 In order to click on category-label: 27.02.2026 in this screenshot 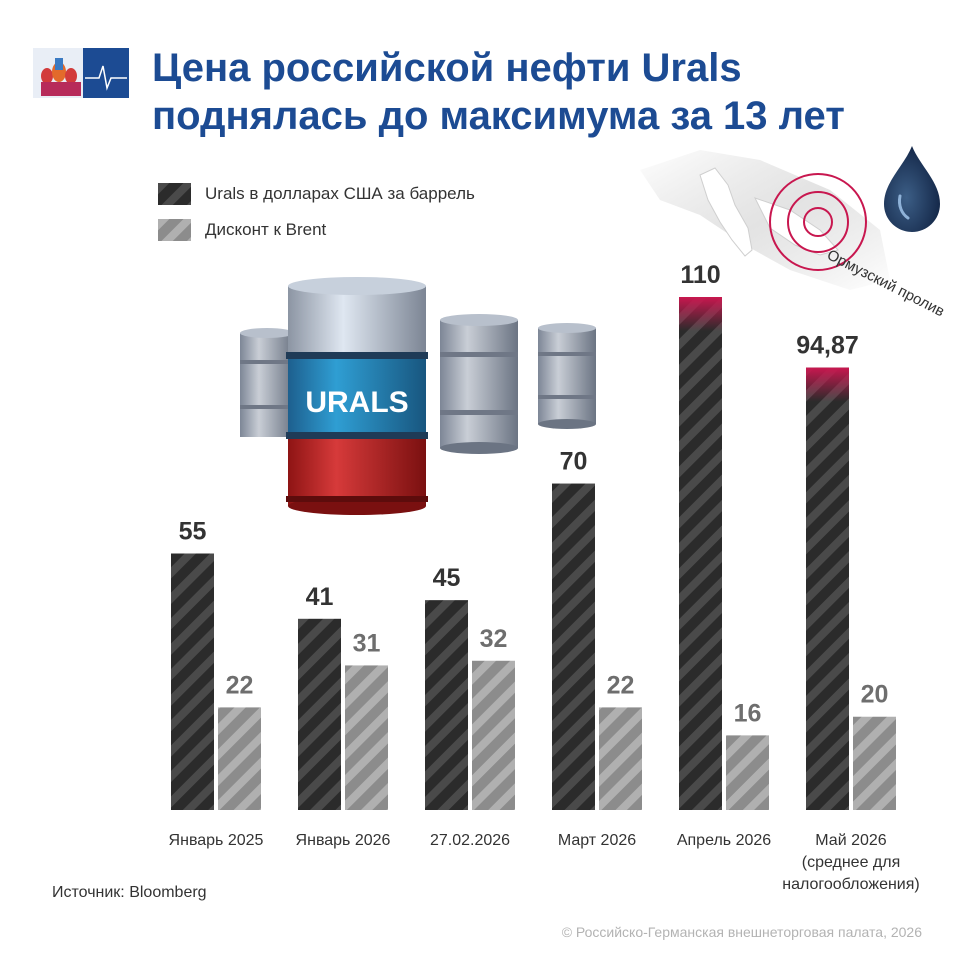, I will do `click(470, 840)`.